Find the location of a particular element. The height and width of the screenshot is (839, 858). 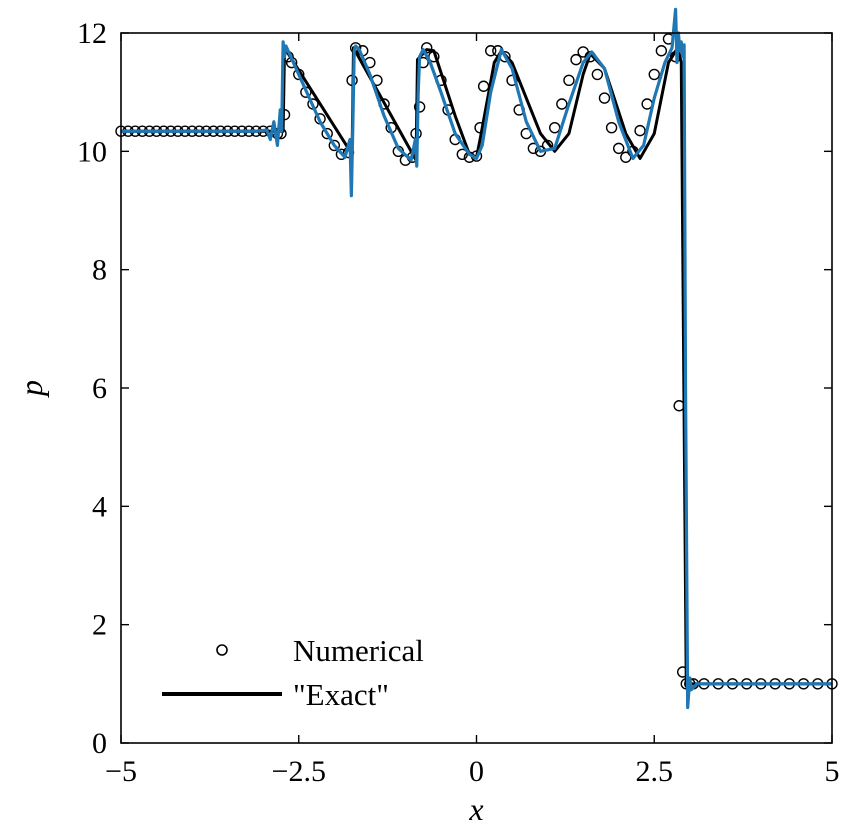

legend-marker-numerical is located at coordinates (222, 650).